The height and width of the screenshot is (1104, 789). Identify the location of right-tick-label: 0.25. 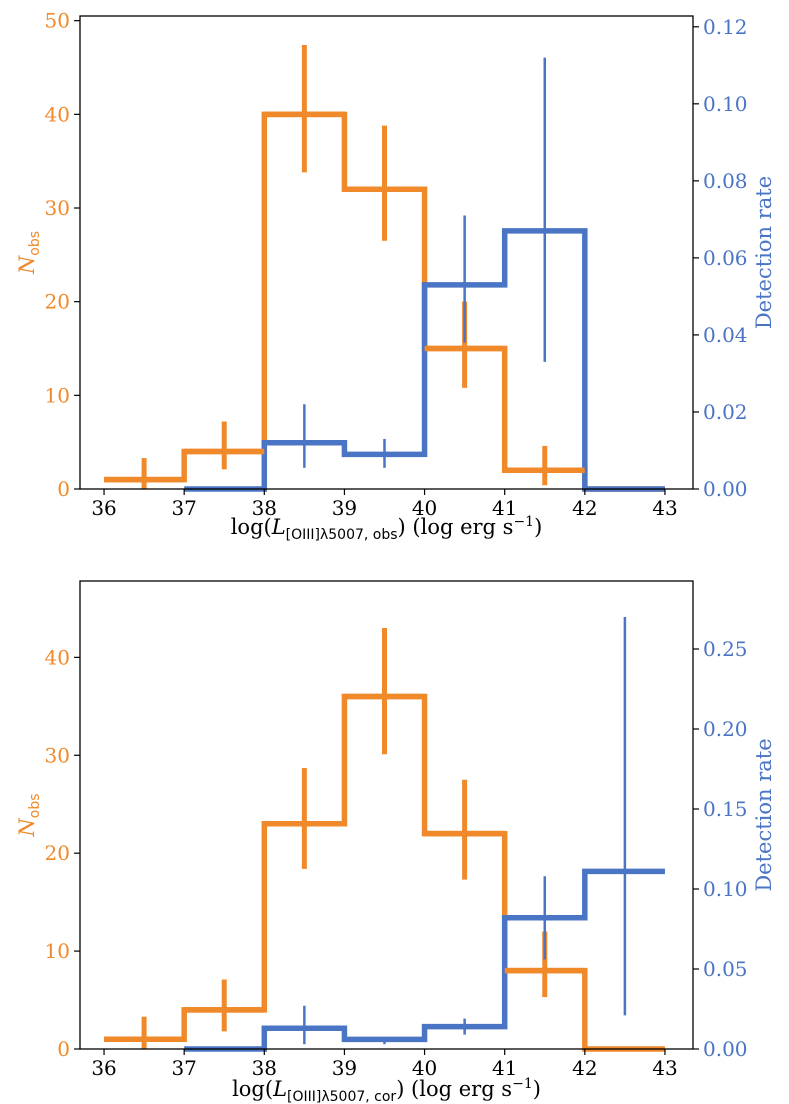
(725, 649).